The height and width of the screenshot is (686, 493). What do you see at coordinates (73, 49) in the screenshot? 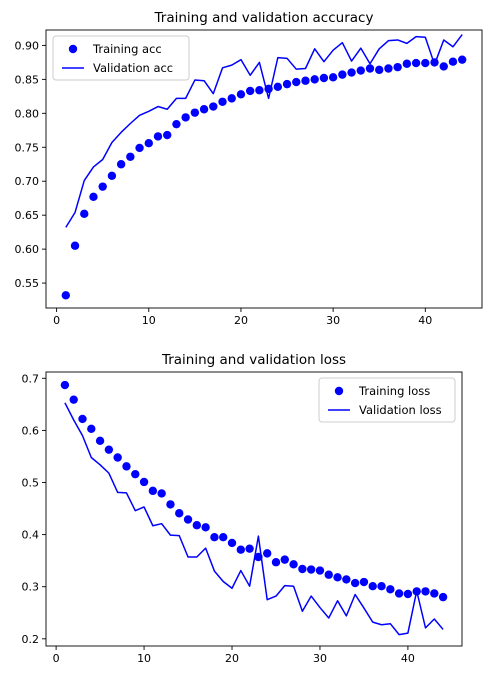
I see `acc-legend-training-acc-swatch` at bounding box center [73, 49].